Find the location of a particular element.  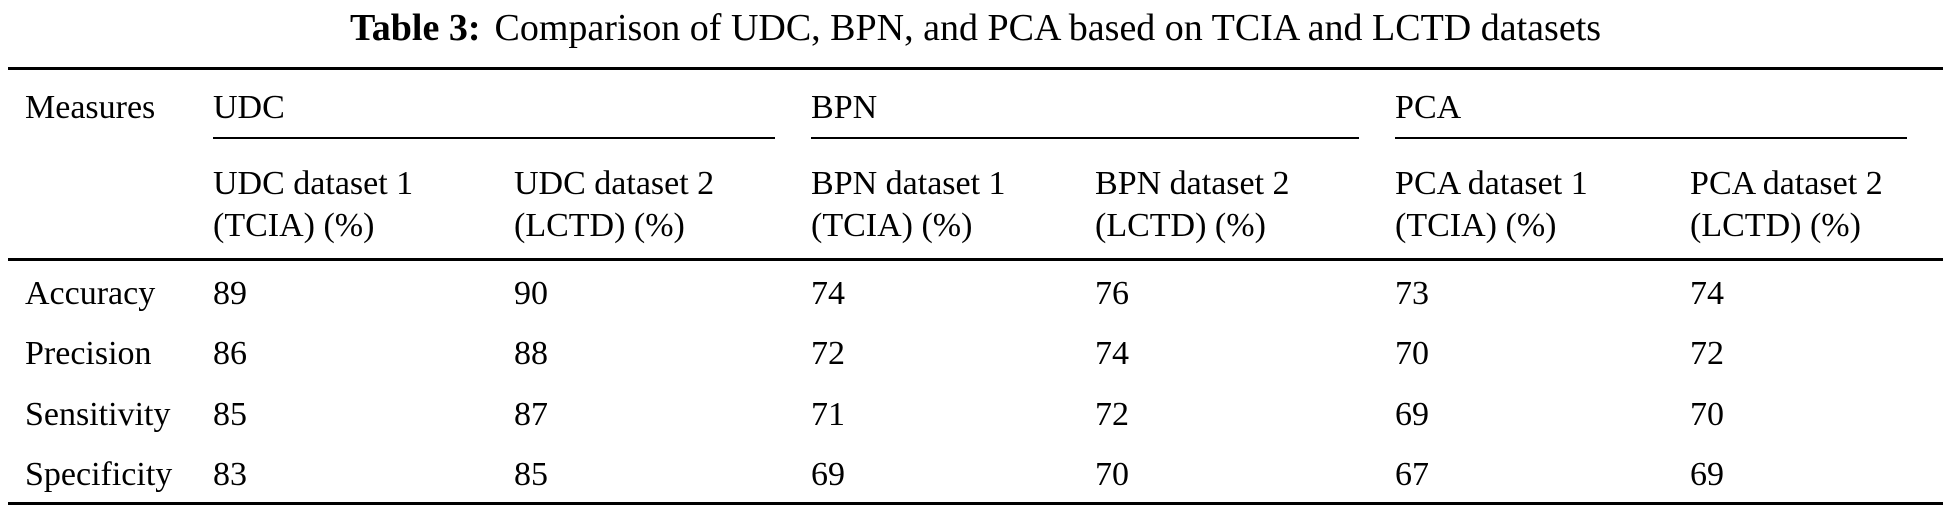

column-header-udc-dataset-2: UDC dataset 2 (LCTD) (%) is located at coordinates (663, 200).